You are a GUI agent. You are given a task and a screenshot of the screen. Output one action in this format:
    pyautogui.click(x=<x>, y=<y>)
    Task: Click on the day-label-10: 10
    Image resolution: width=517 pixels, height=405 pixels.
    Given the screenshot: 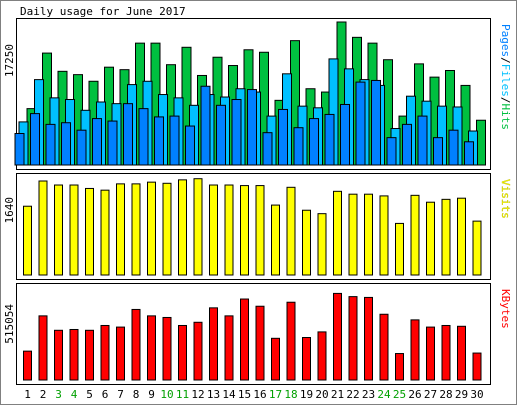 What is the action you would take?
    pyautogui.click(x=166, y=394)
    